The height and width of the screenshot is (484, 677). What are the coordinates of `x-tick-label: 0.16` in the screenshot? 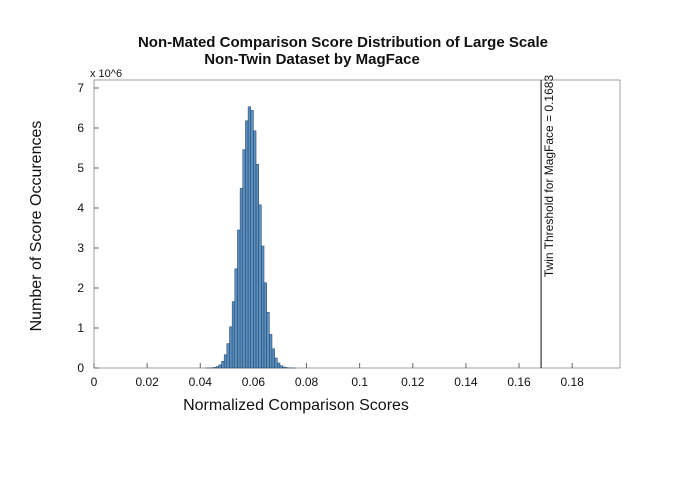 It's located at (519, 382).